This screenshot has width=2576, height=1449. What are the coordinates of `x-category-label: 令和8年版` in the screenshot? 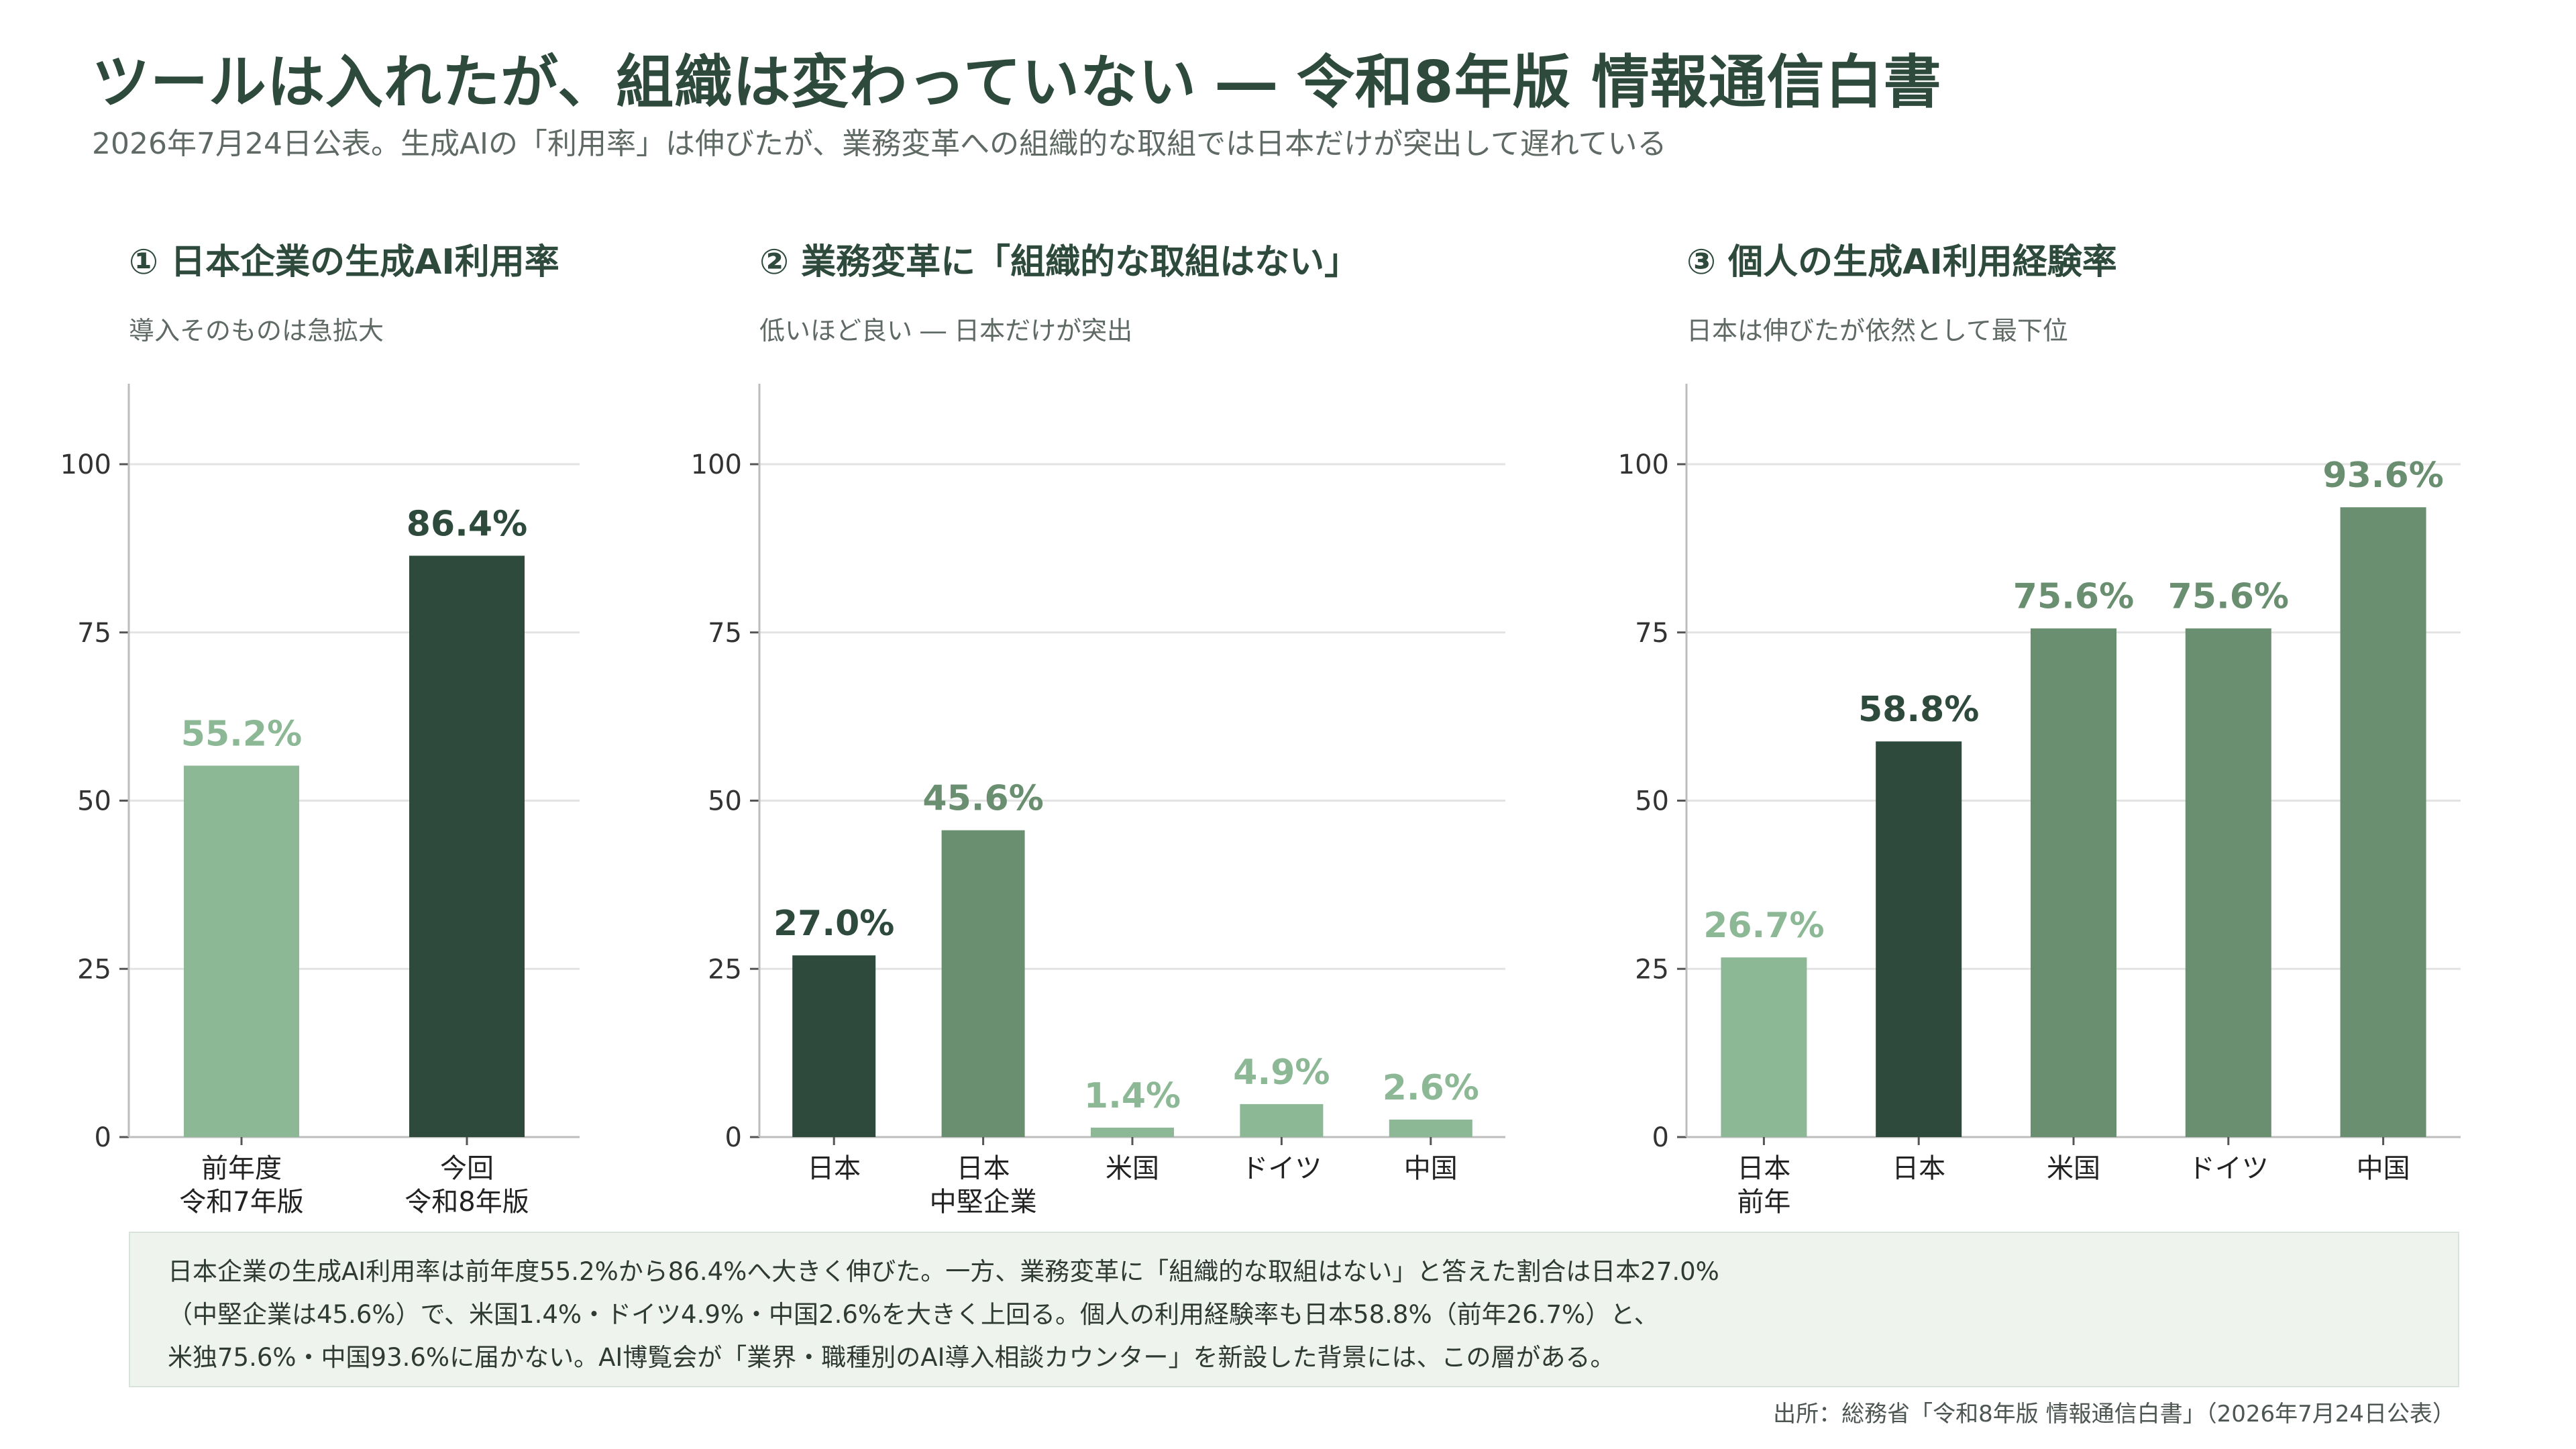 It's located at (467, 1202).